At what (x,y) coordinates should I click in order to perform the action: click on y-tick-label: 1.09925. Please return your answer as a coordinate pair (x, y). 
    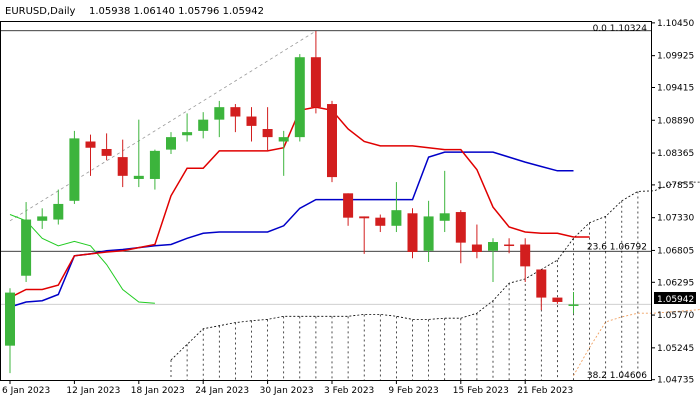
    Looking at the image, I should click on (675, 57).